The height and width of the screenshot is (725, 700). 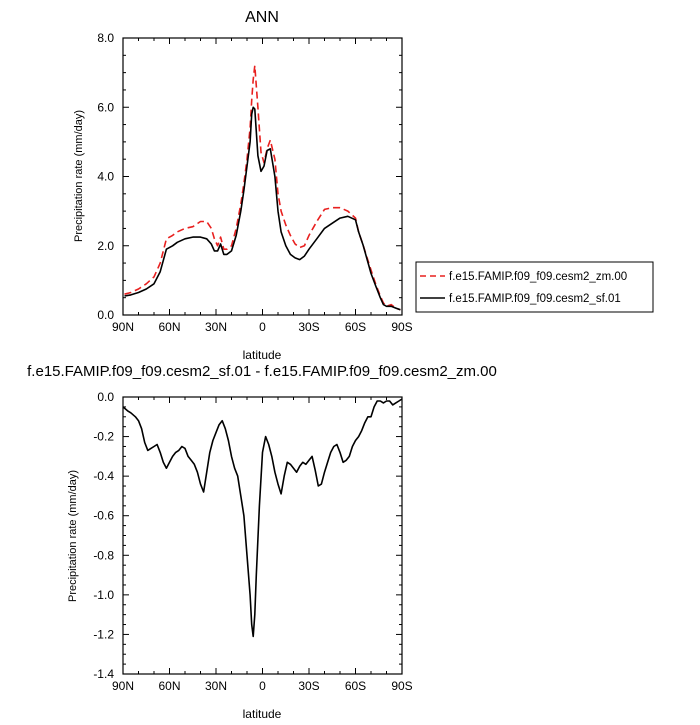 What do you see at coordinates (105, 107) in the screenshot?
I see `top-y-tick-label: 6.0` at bounding box center [105, 107].